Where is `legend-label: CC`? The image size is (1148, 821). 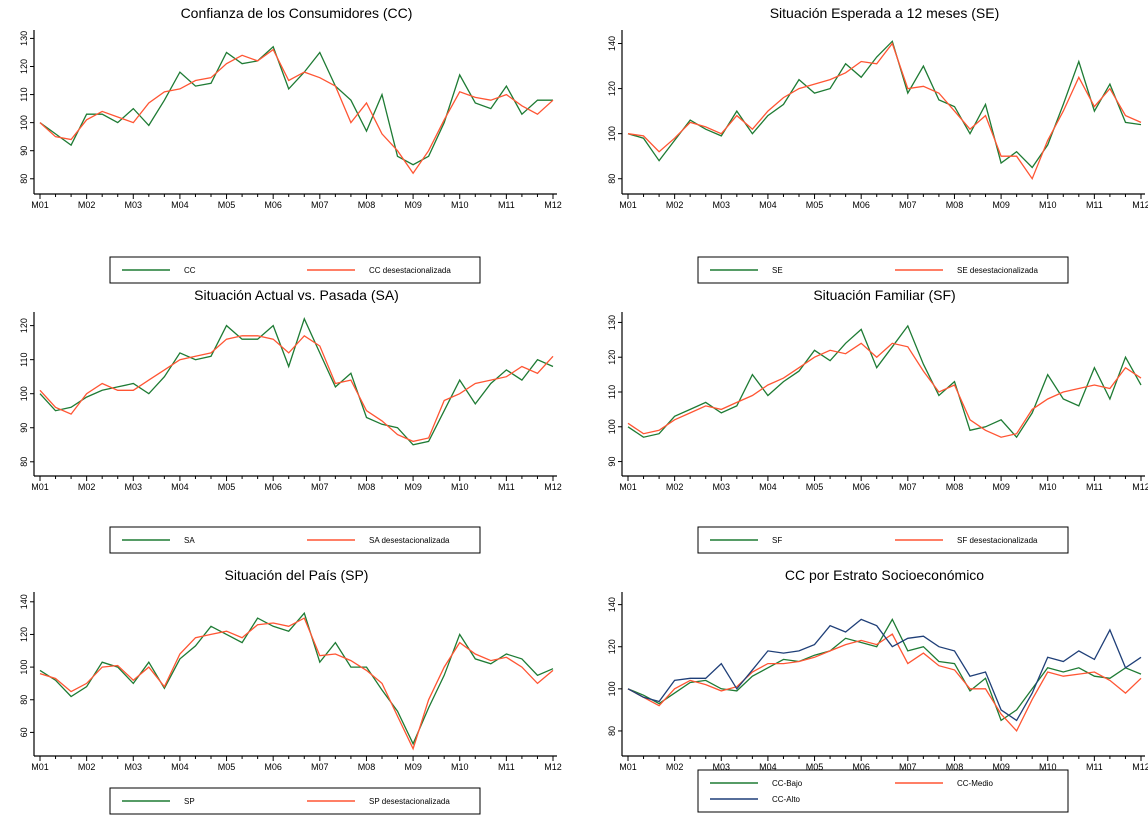 legend-label: CC is located at coordinates (190, 270).